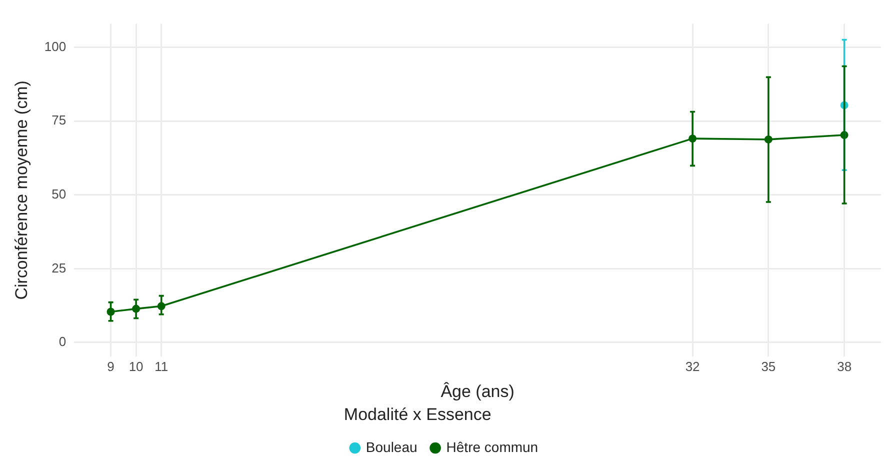 The width and height of the screenshot is (885, 473). Describe the element at coordinates (418, 414) in the screenshot. I see `legend-title: Modalité x Essence` at that location.